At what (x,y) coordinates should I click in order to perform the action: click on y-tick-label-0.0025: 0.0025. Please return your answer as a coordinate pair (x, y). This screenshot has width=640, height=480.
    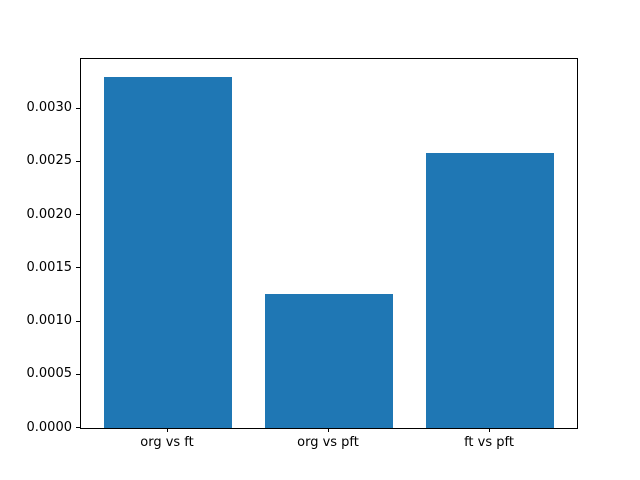
    Looking at the image, I should click on (49, 161).